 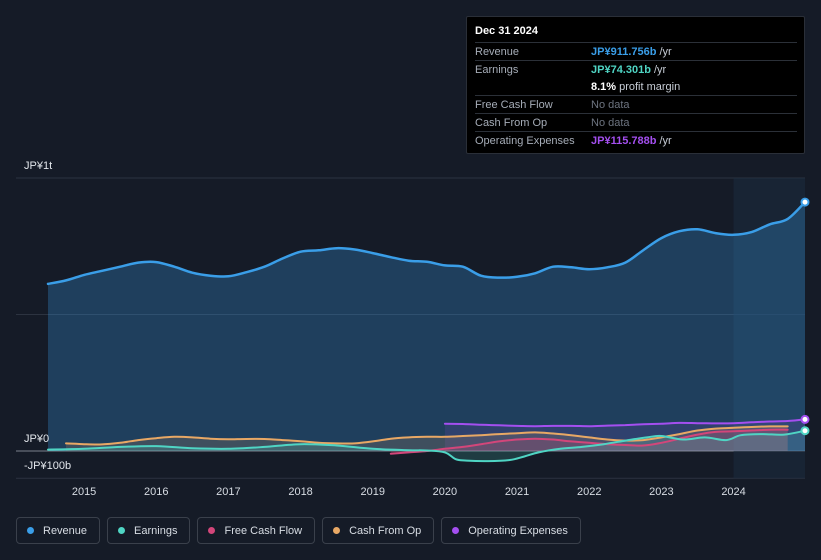 I want to click on area-free-cash-flow, so click(x=589, y=441).